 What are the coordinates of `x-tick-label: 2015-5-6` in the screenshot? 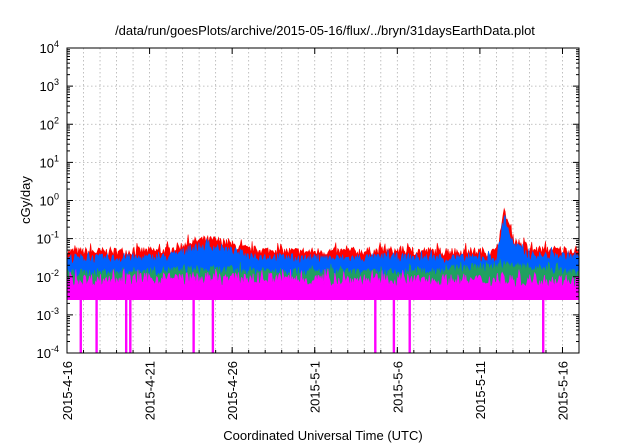 It's located at (397, 387).